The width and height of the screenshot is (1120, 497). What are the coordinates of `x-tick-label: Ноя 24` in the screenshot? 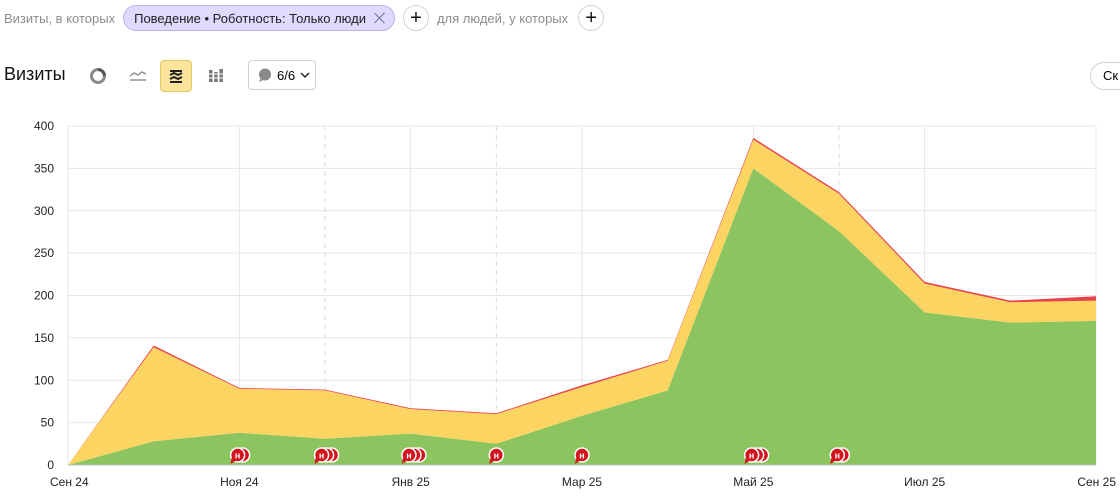 It's located at (239, 482).